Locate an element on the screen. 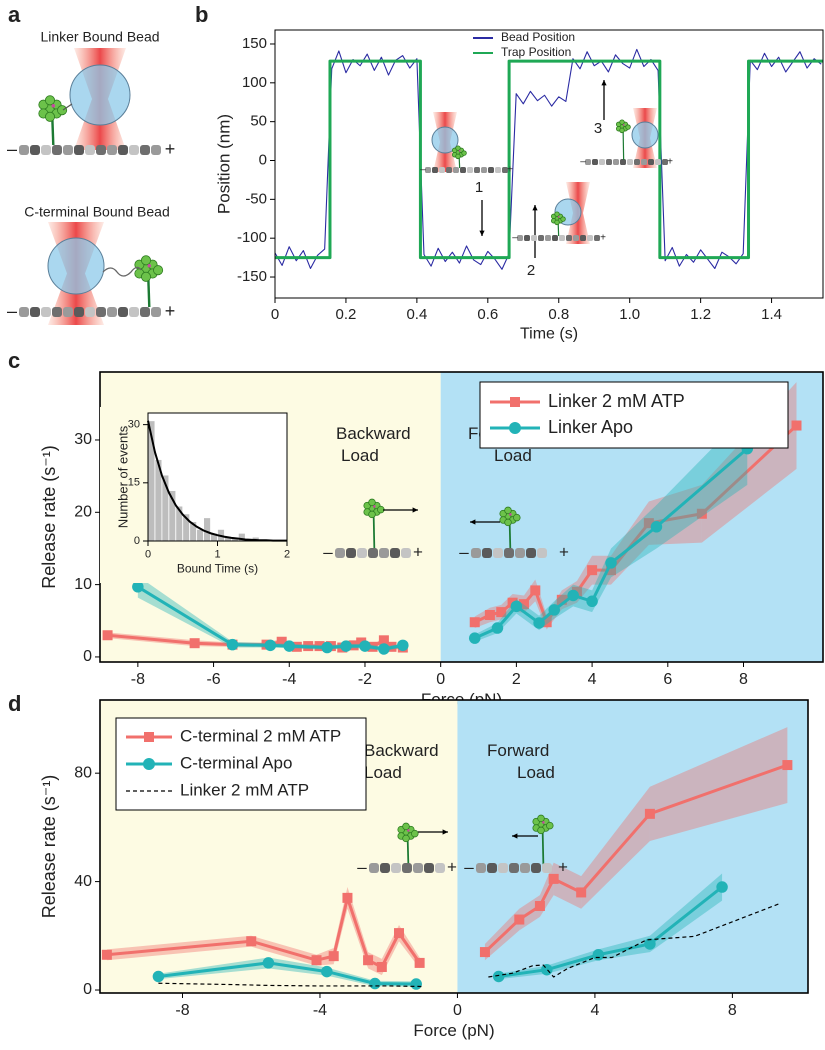 This screenshot has width=825, height=1050. y-tick-label: 80 is located at coordinates (83, 772).